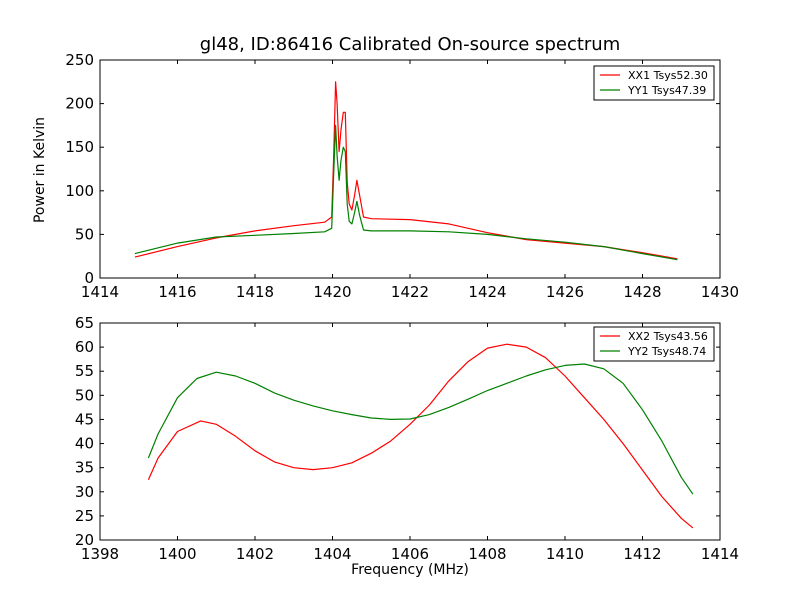 This screenshot has height=604, width=800. I want to click on x-axis-label: Frequency (MHz), so click(410, 570).